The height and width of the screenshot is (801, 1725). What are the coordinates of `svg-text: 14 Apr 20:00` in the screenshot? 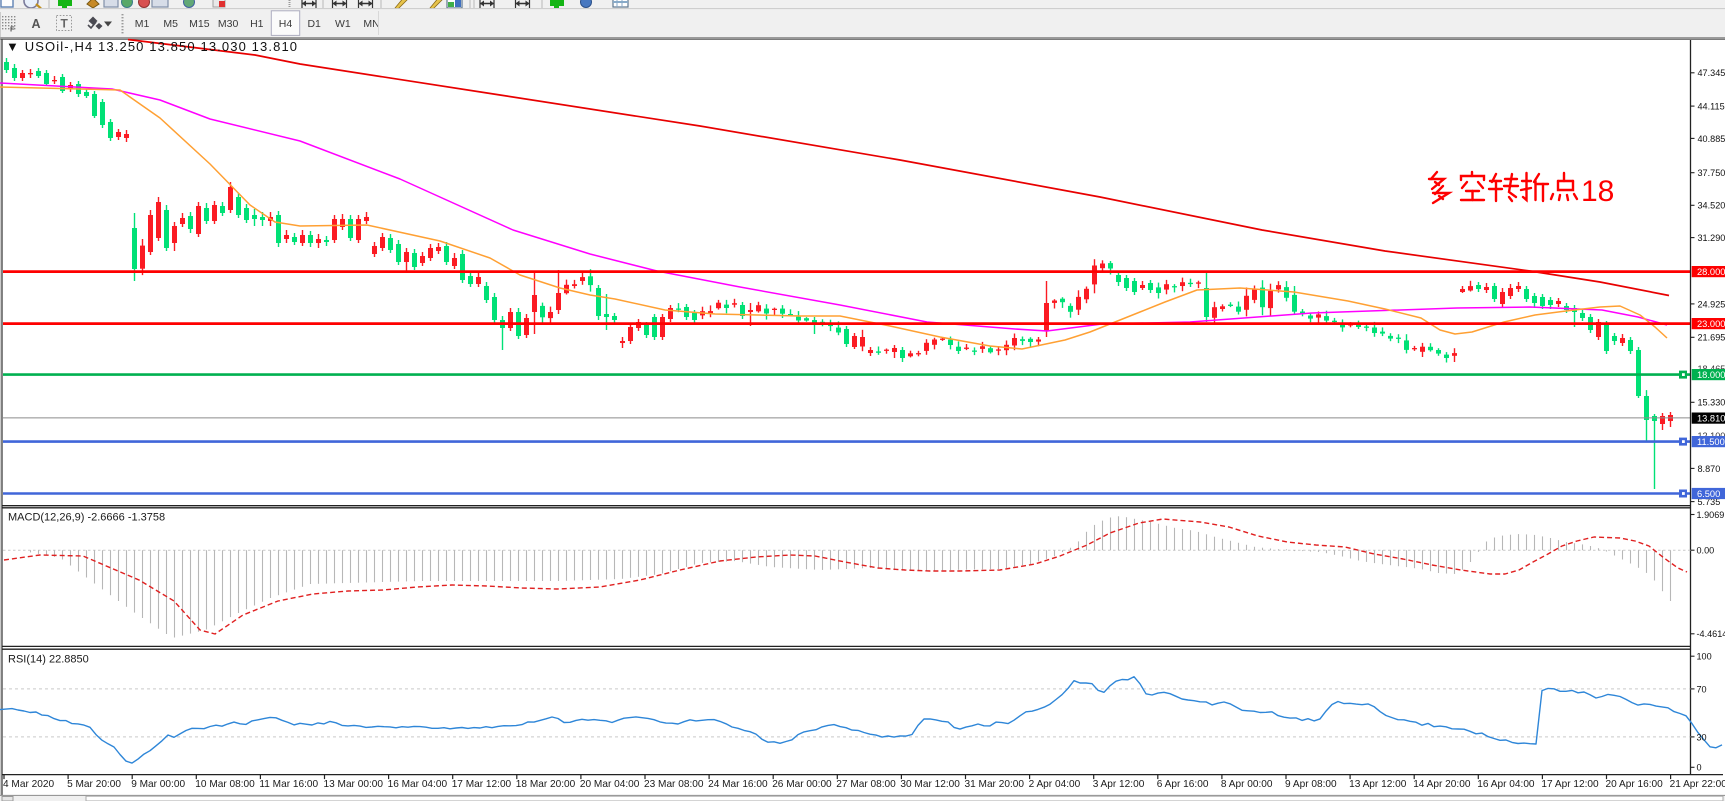 It's located at (1442, 784).